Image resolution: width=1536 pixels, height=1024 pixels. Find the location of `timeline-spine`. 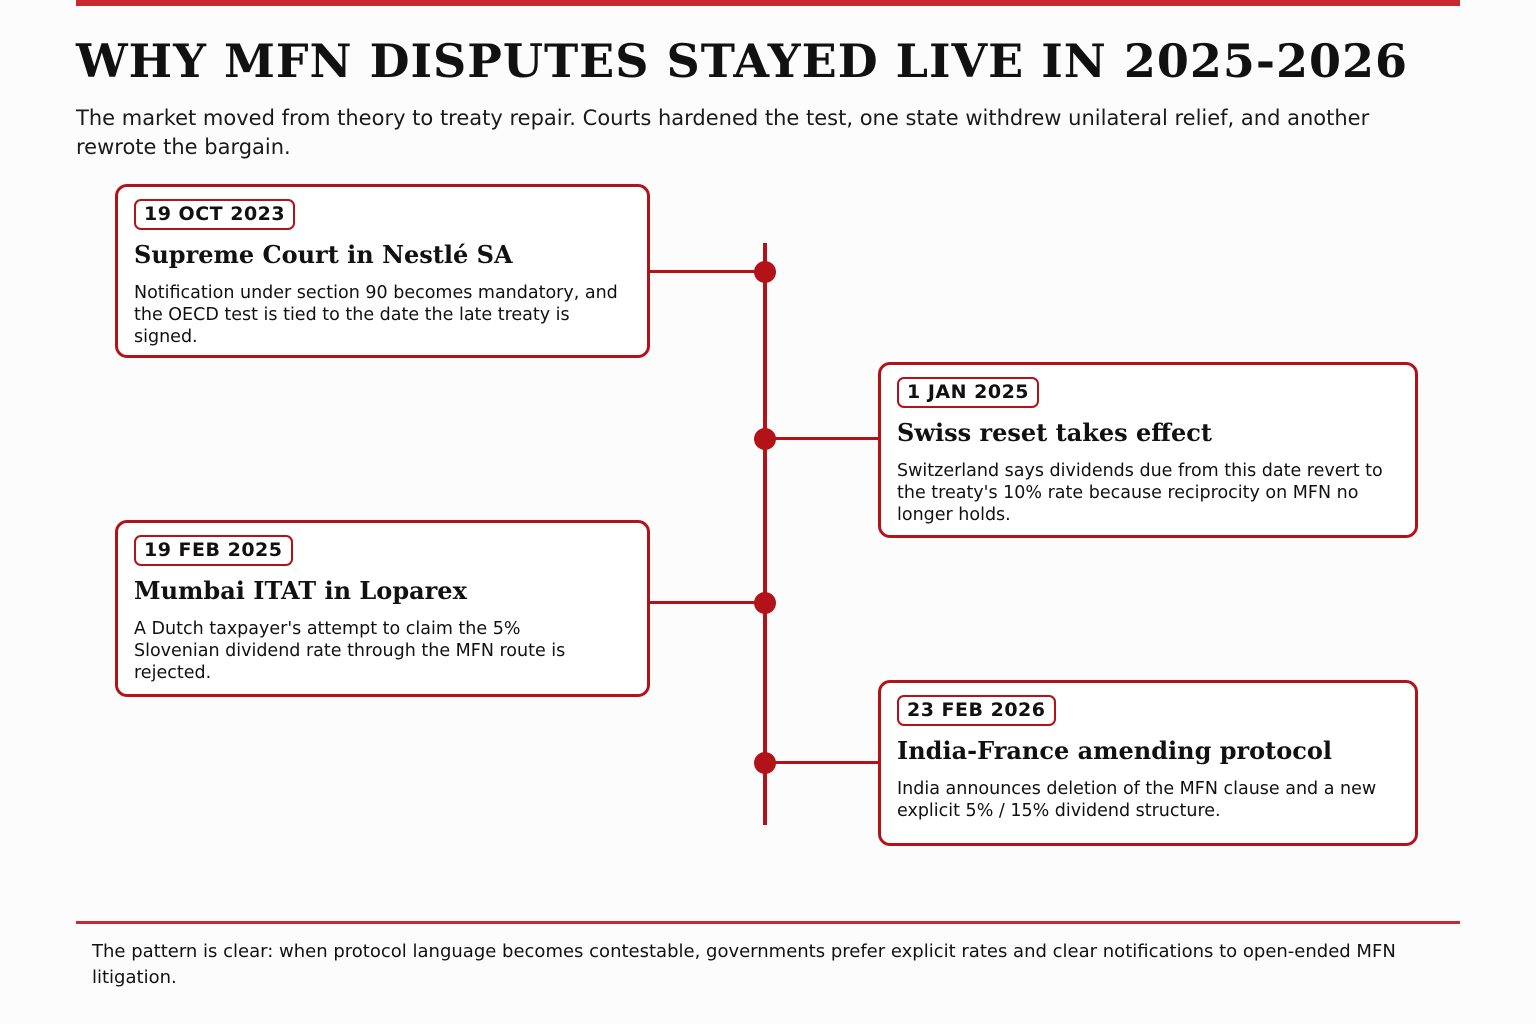

timeline-spine is located at coordinates (765, 534).